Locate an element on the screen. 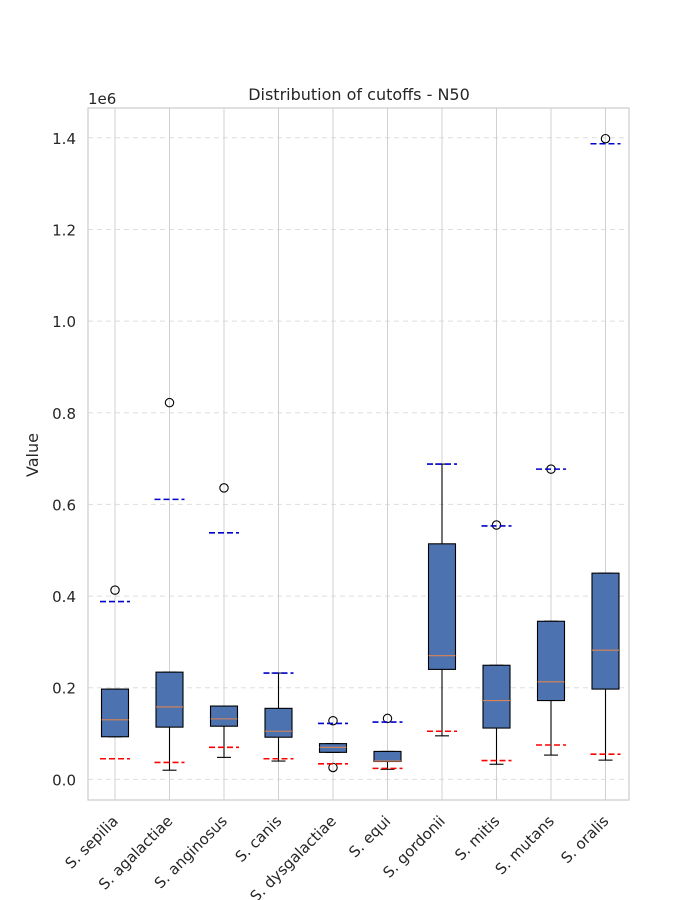  x-tick-label: S. equi is located at coordinates (369, 836).